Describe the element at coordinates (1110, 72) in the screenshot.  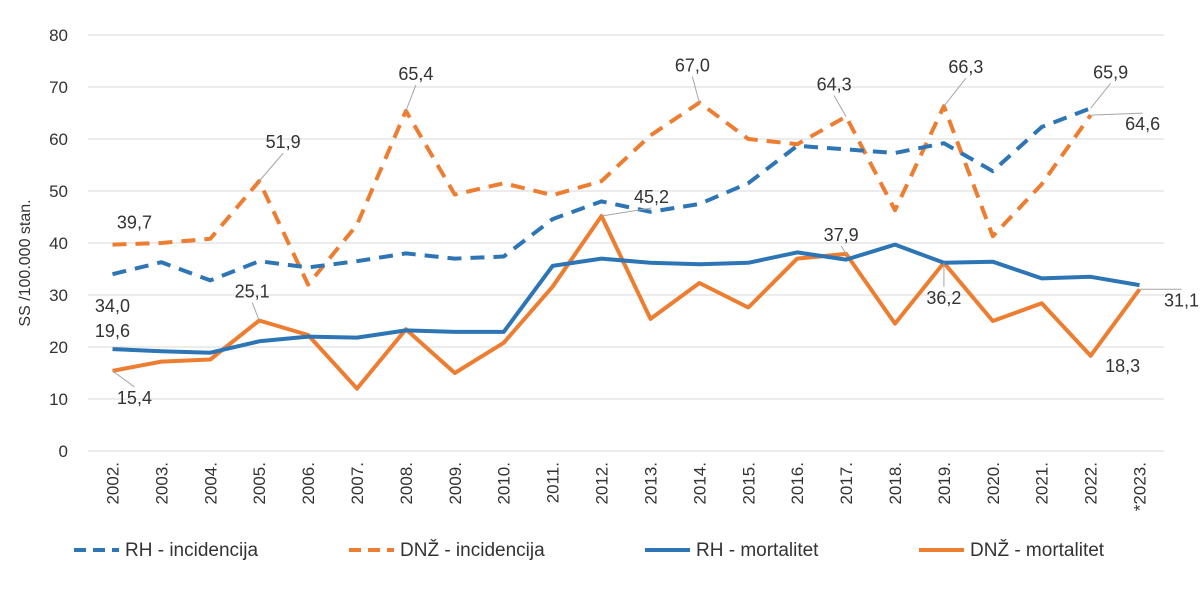
I see `data-label: 65,9` at that location.